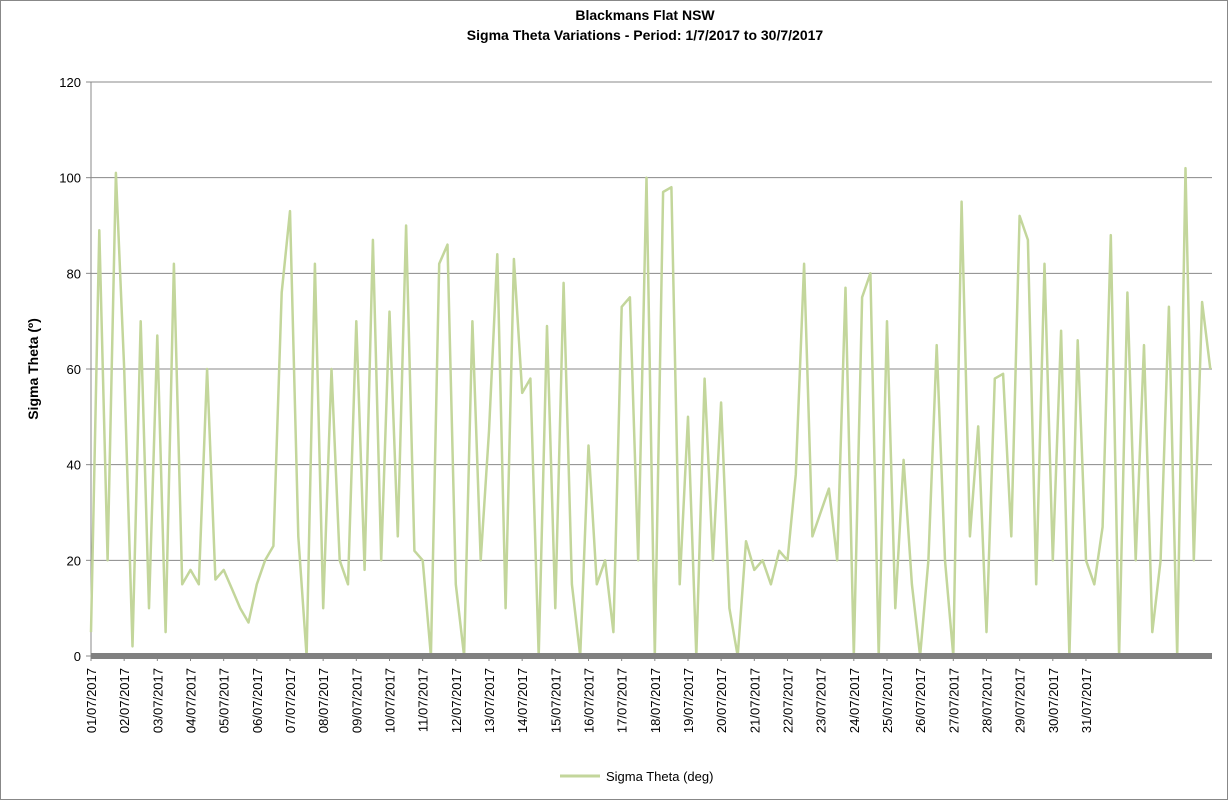  I want to click on y-tick-label: 60, so click(74, 369).